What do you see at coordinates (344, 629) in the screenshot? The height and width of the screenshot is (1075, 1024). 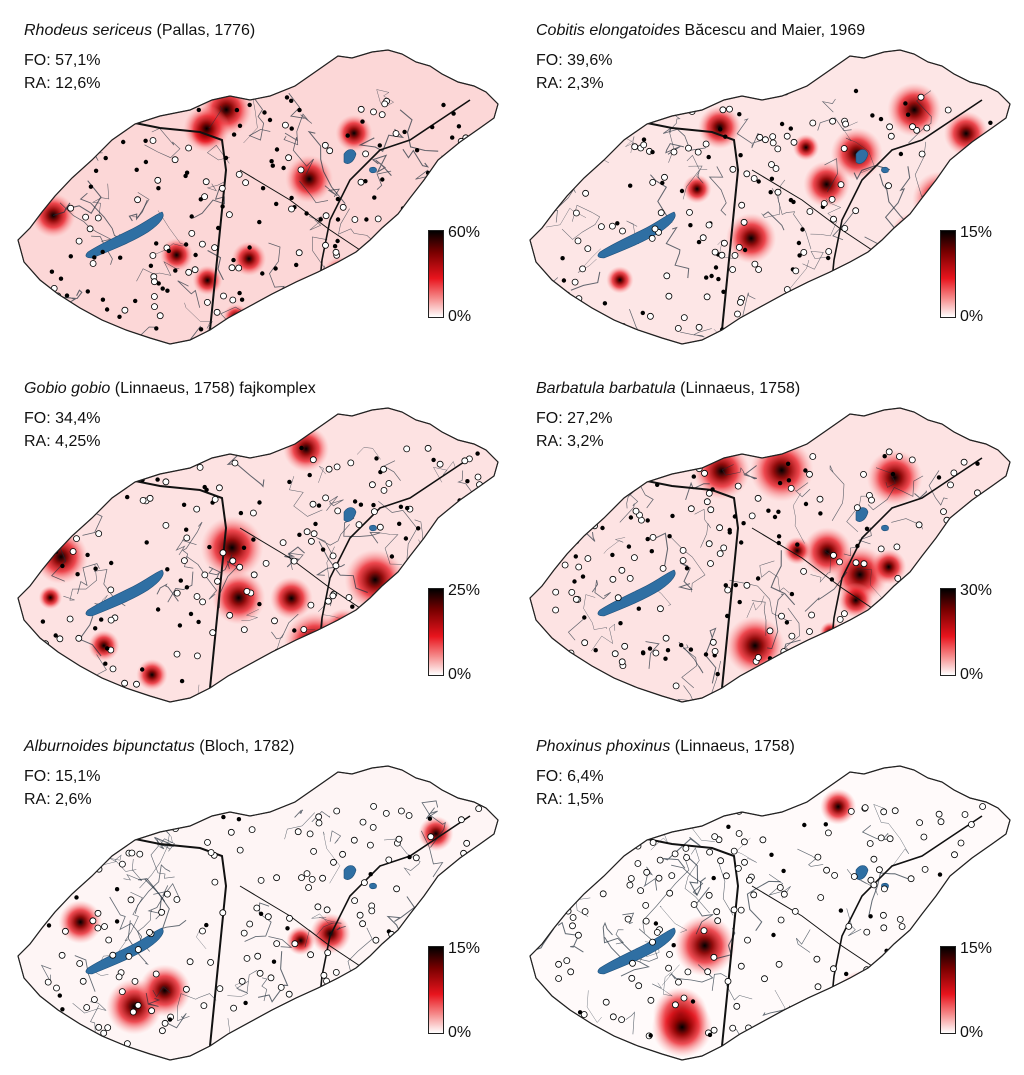 I see `hotspot` at bounding box center [344, 629].